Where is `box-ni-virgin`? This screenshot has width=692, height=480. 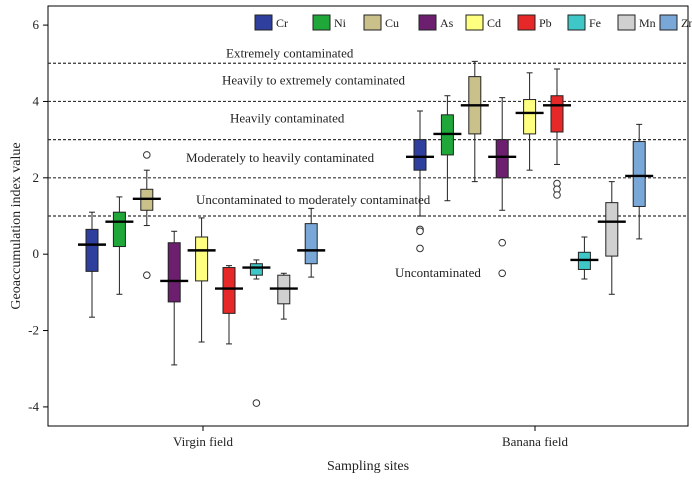
box-ni-virgin is located at coordinates (119, 245).